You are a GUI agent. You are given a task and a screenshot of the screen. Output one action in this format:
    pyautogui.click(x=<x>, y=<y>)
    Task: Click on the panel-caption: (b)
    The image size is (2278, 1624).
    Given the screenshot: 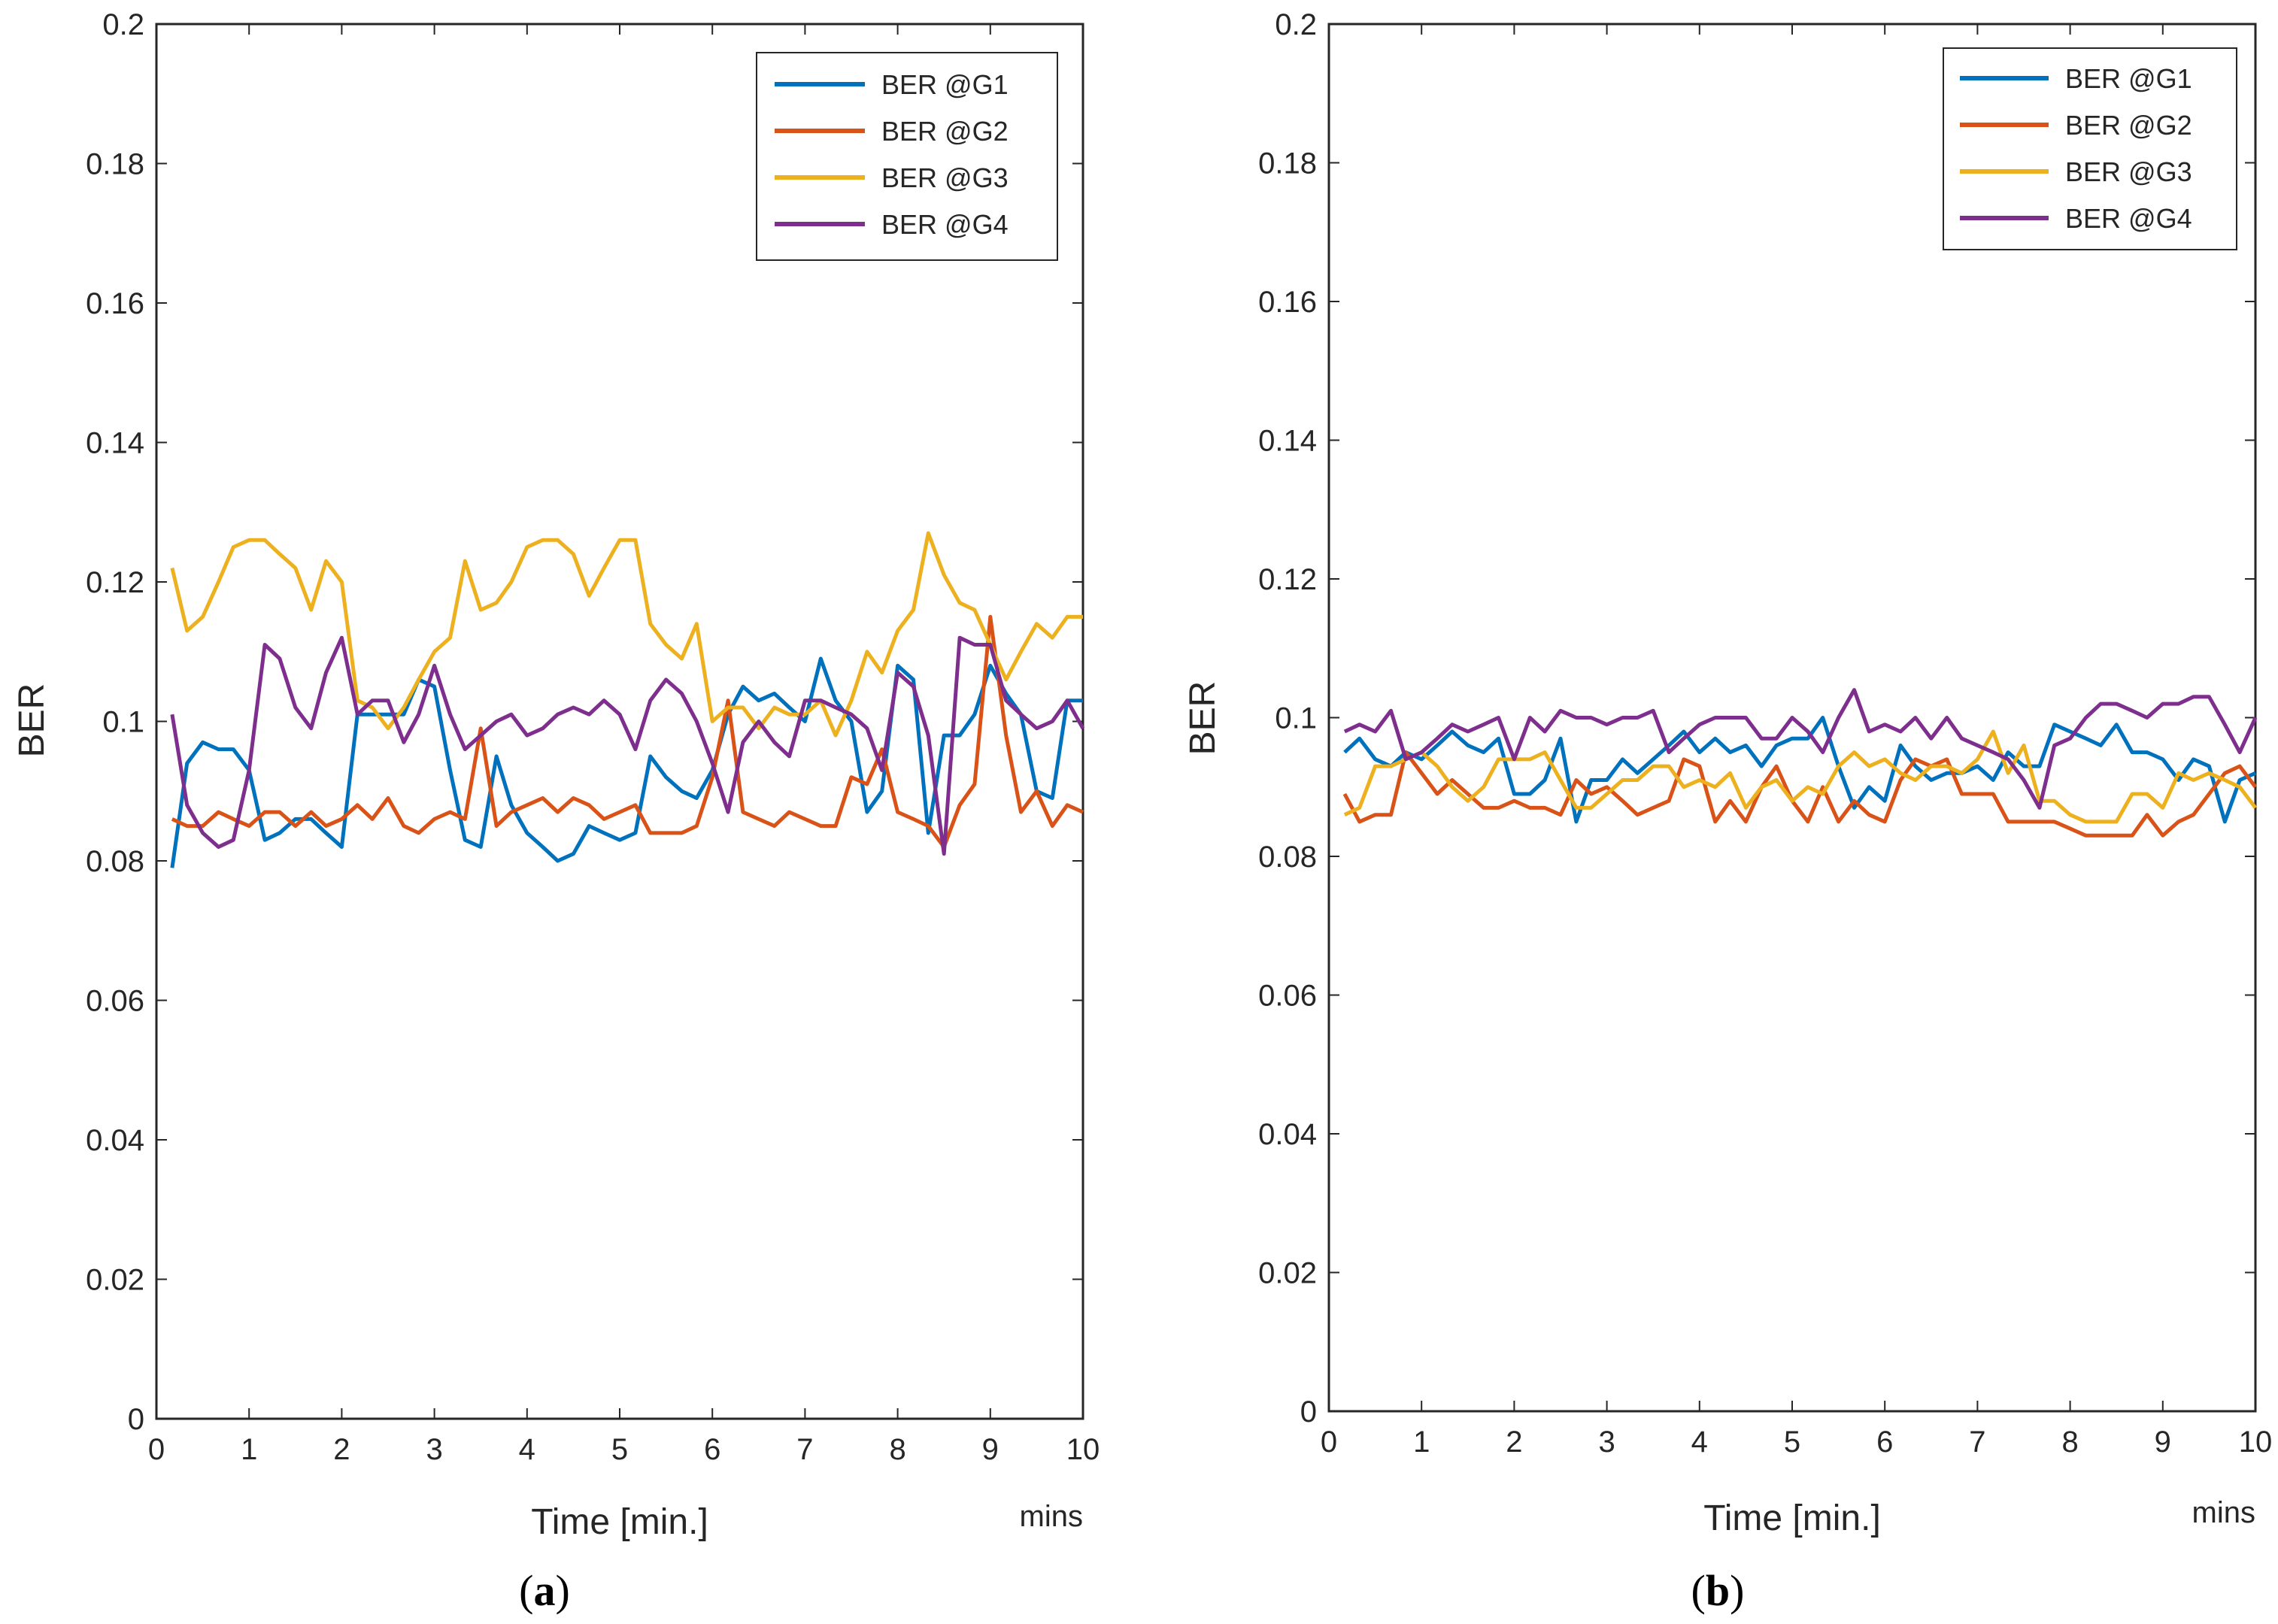 What is the action you would take?
    pyautogui.click(x=1718, y=1590)
    